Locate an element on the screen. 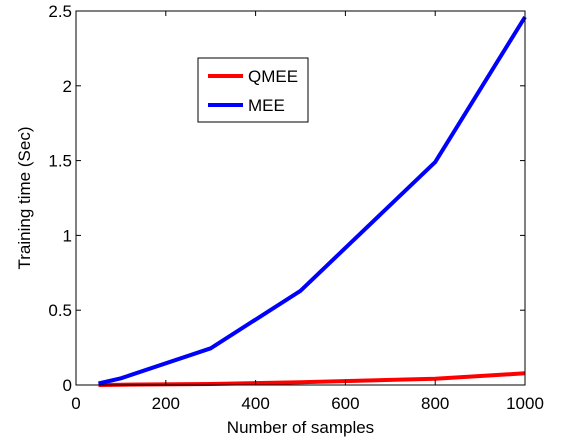 This screenshot has width=561, height=439. x-tick-label: 1000 is located at coordinates (525, 403).